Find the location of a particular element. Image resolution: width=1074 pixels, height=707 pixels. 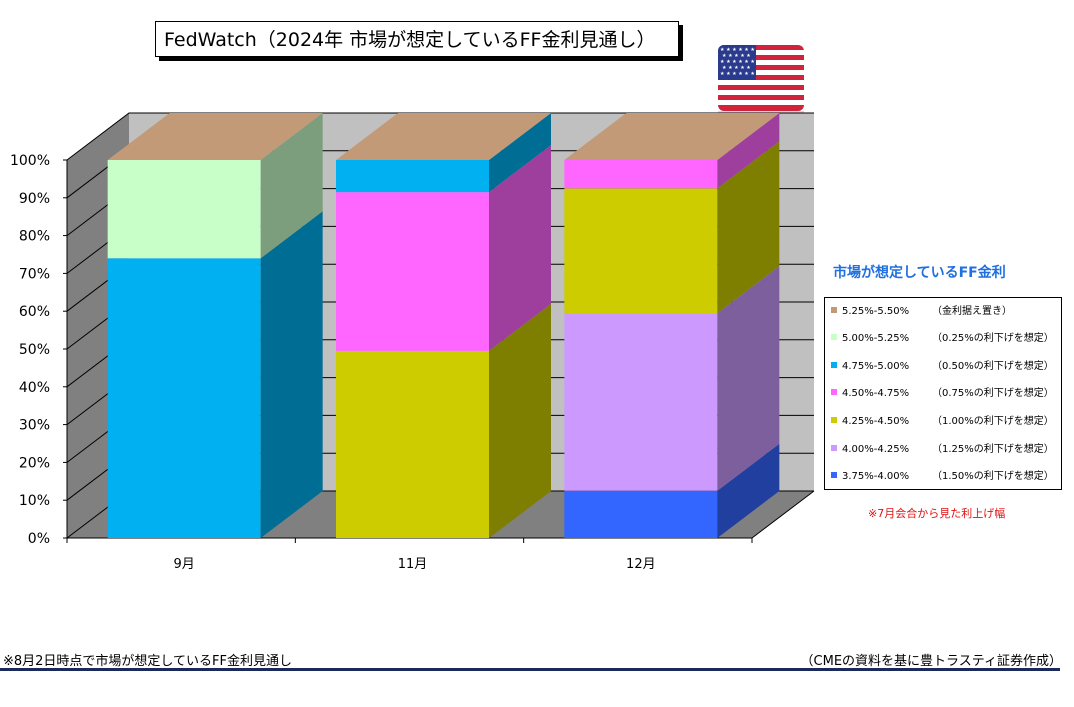

y-tick-label: 90% is located at coordinates (34, 199).